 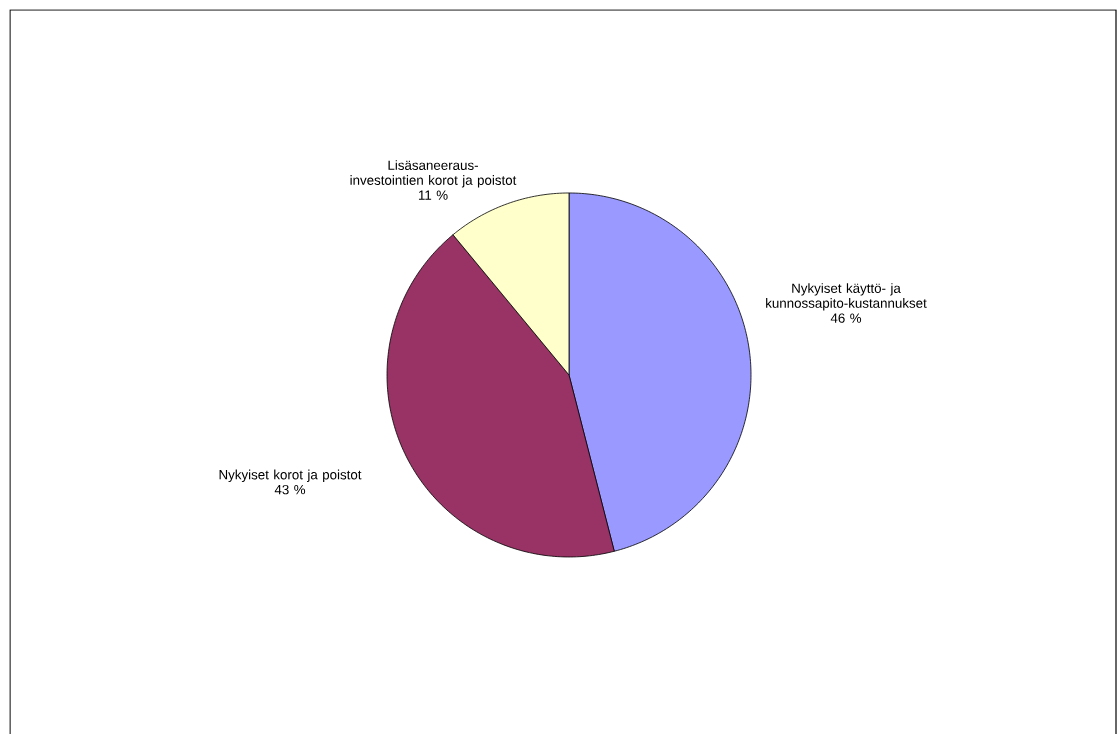 I want to click on slice-label: Lisäsaneeraus-investointien korot ja poistot, so click(x=433, y=174).